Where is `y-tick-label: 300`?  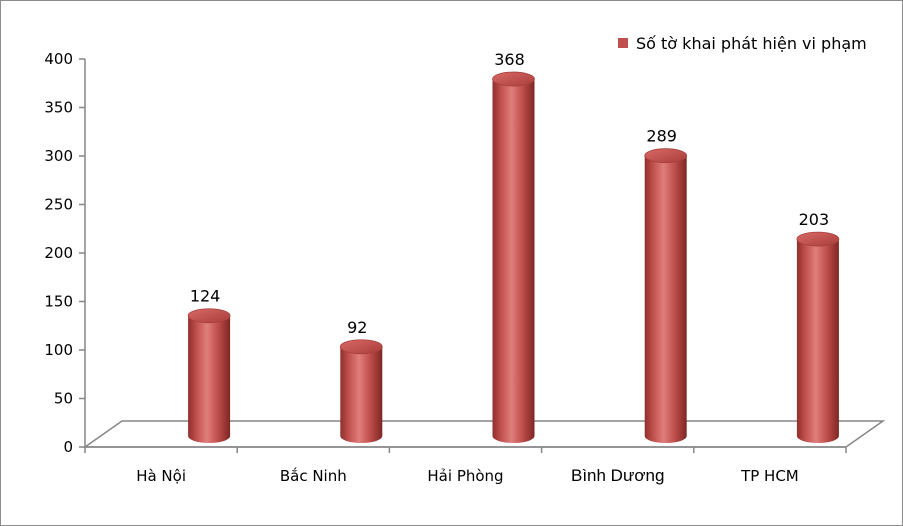 y-tick-label: 300 is located at coordinates (58, 156).